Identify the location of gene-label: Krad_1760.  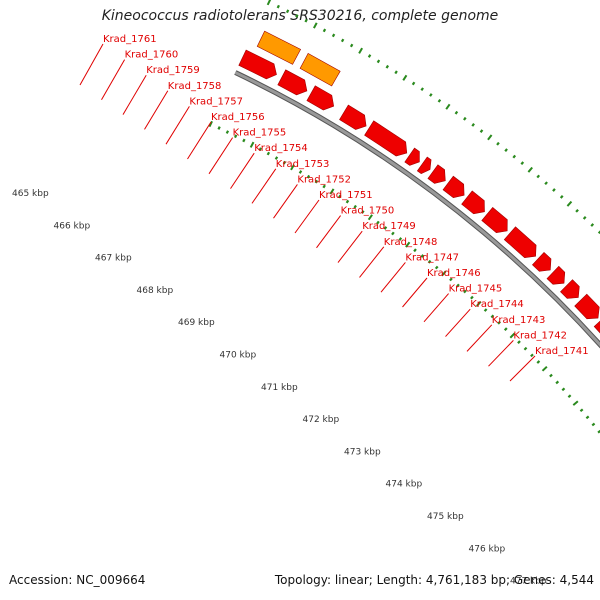
(152, 55).